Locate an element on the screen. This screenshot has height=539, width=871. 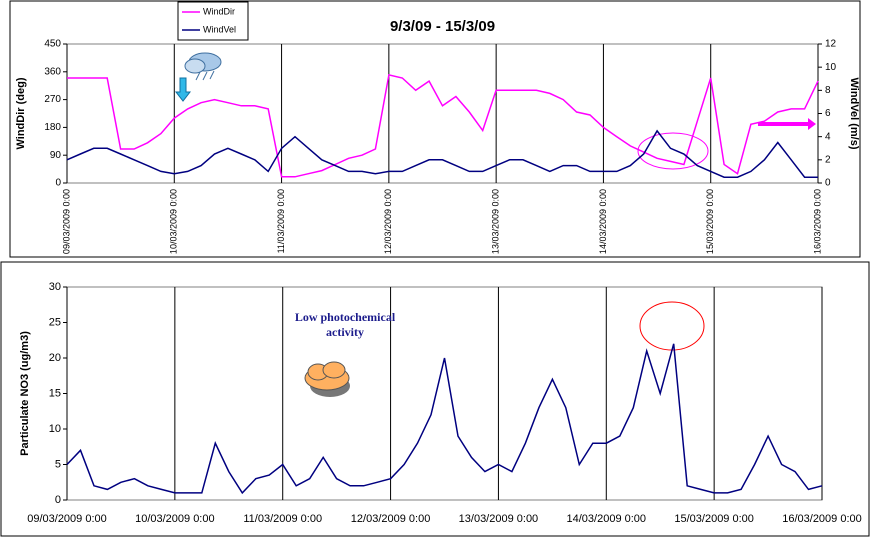
rain-cloud is located at coordinates (203, 66).